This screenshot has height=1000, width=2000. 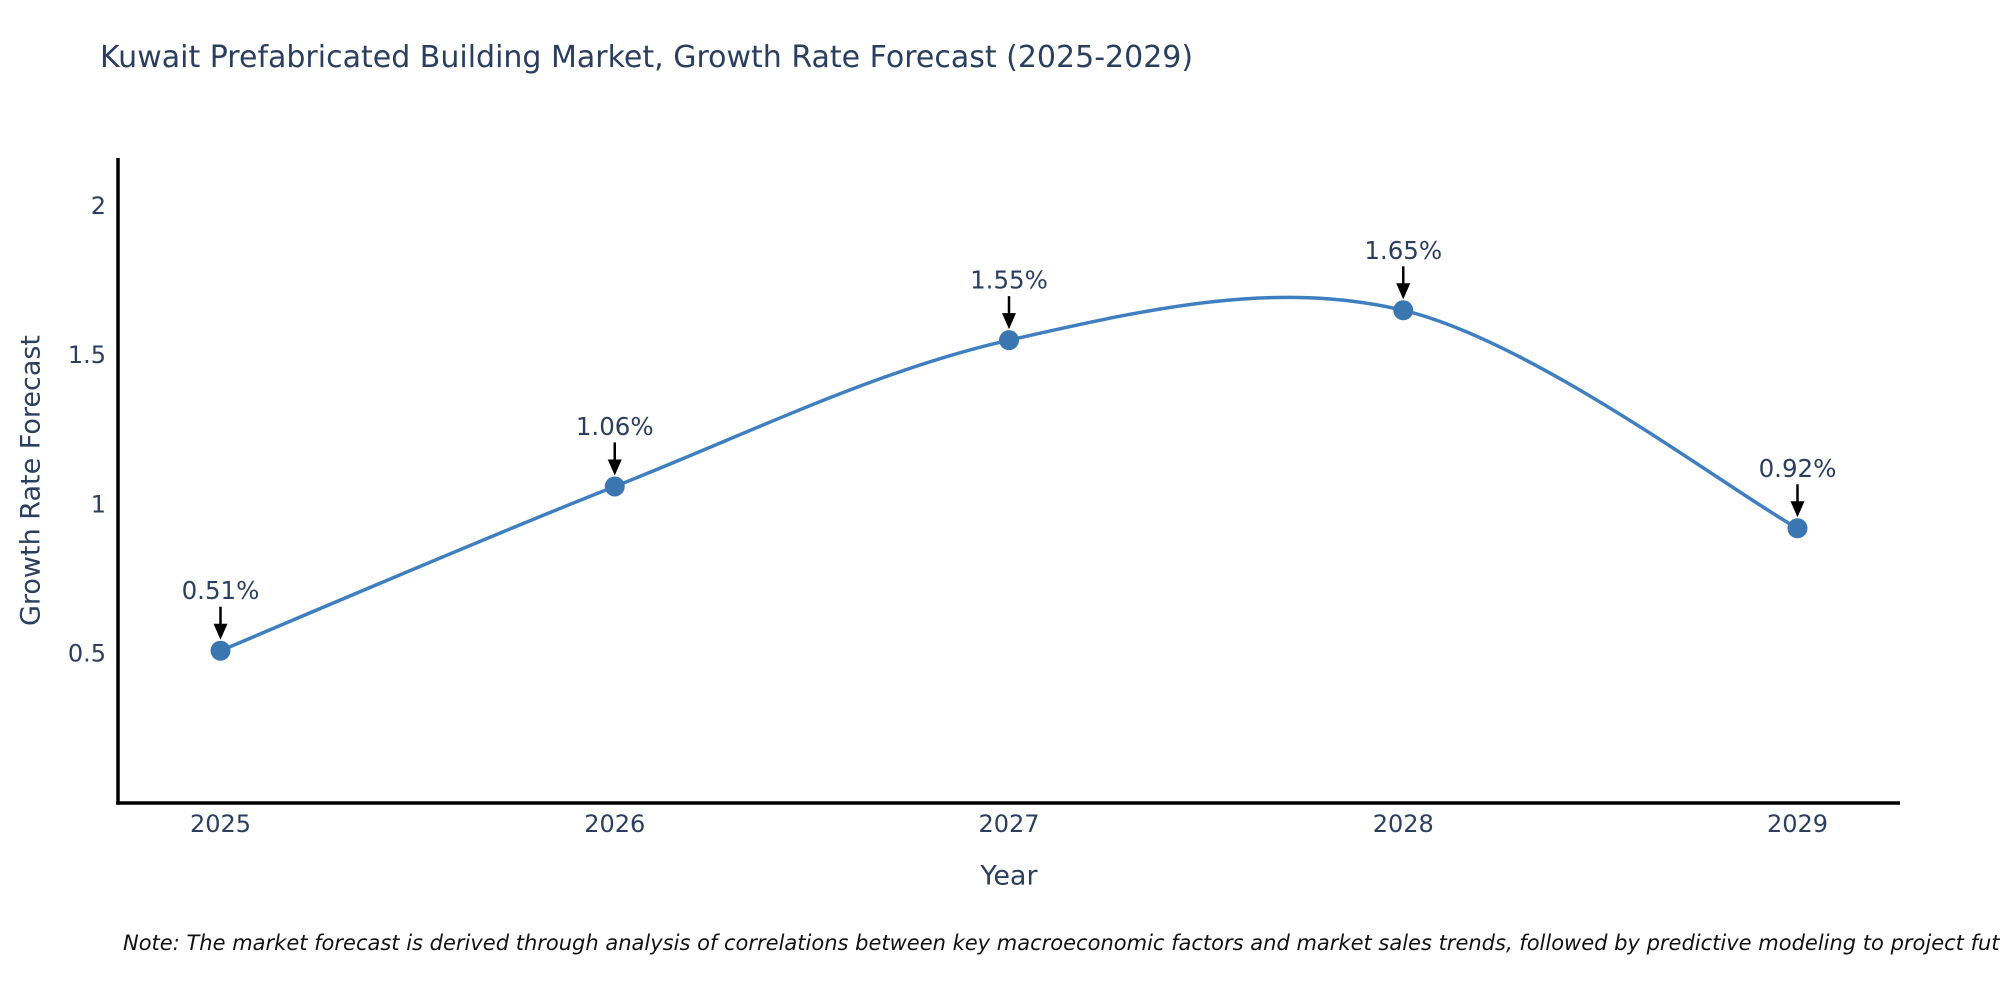 What do you see at coordinates (98, 206) in the screenshot?
I see `y-tick-label: 2` at bounding box center [98, 206].